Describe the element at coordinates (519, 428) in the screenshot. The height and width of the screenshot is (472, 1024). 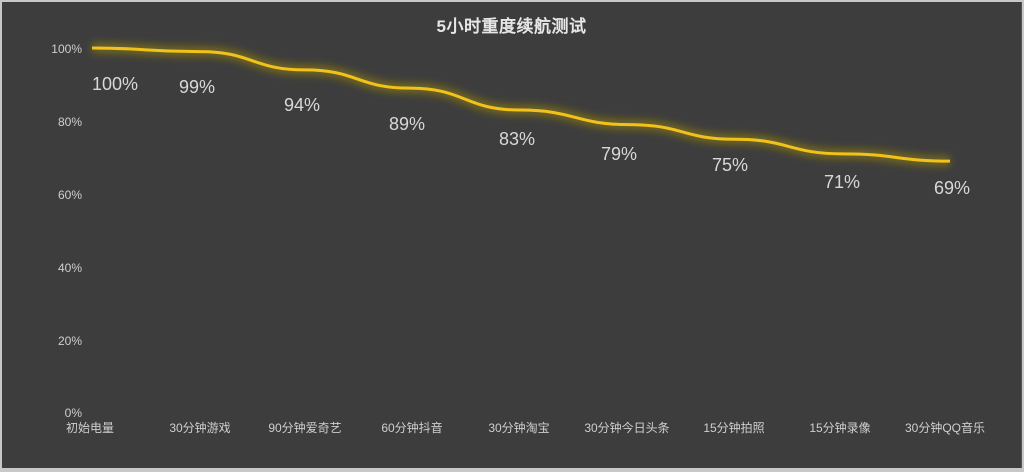
I see `x-tick-4: 30分钟淘宝` at that location.